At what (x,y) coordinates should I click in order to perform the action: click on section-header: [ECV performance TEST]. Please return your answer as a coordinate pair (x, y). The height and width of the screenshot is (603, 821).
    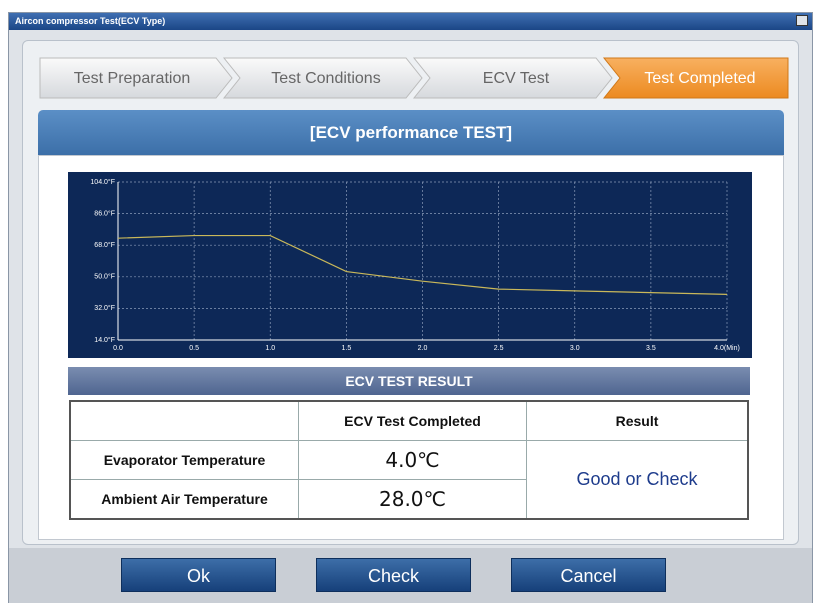
    Looking at the image, I should click on (411, 132).